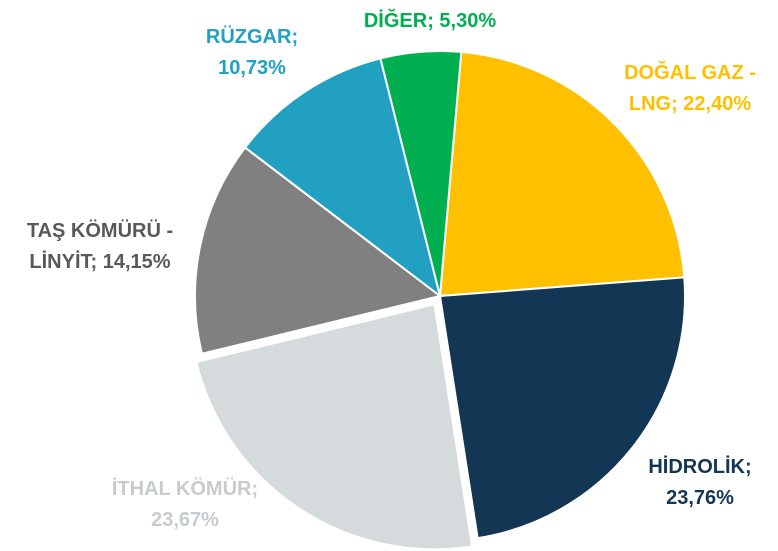  What do you see at coordinates (690, 88) in the screenshot?
I see `data-label: DOĞAL GAZ - LNG; 22,40%` at bounding box center [690, 88].